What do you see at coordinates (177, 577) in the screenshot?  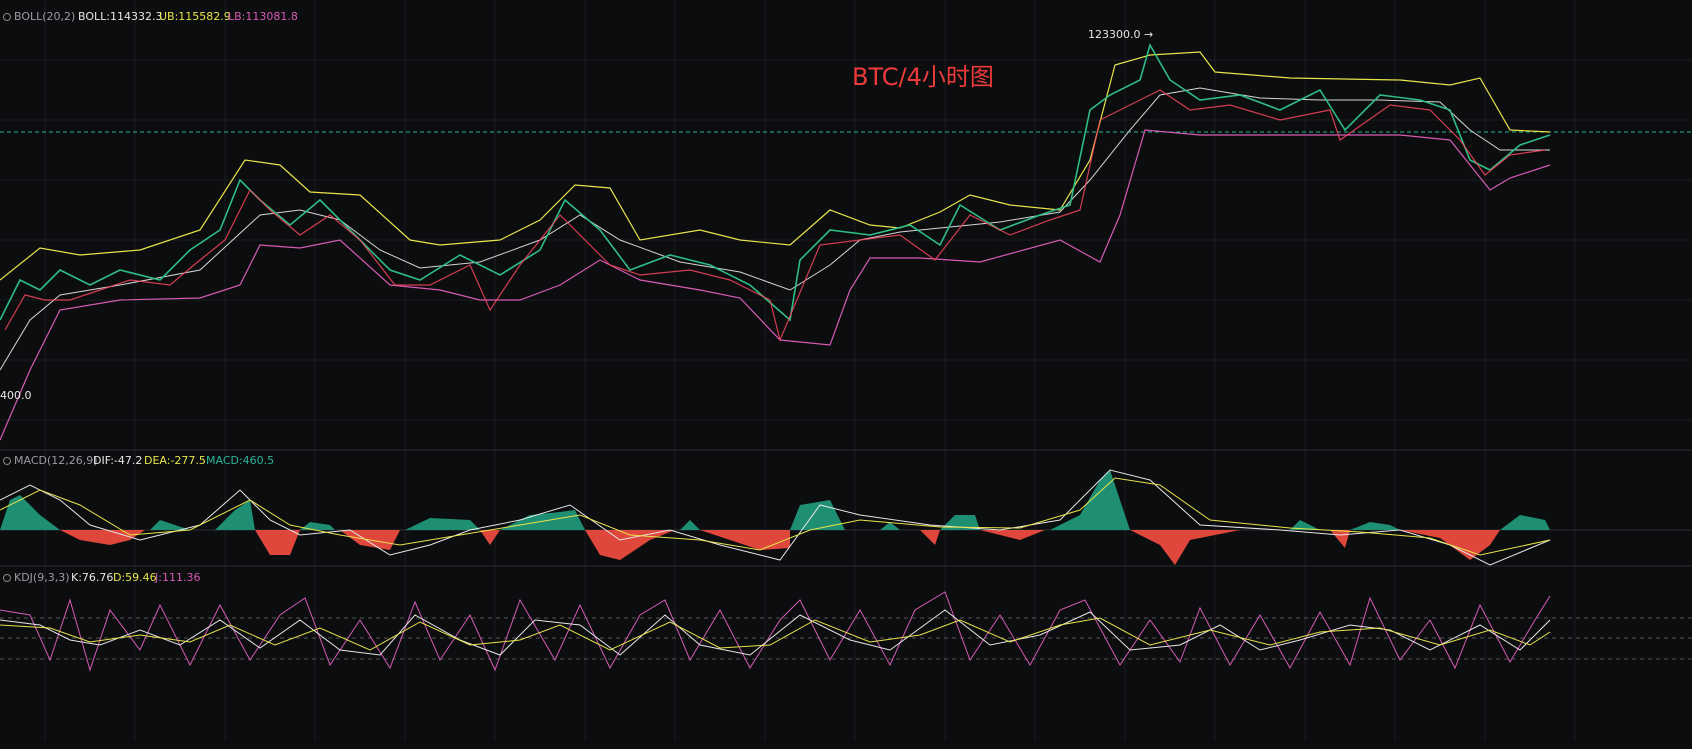 I see `j-readout: J:111.36` at bounding box center [177, 577].